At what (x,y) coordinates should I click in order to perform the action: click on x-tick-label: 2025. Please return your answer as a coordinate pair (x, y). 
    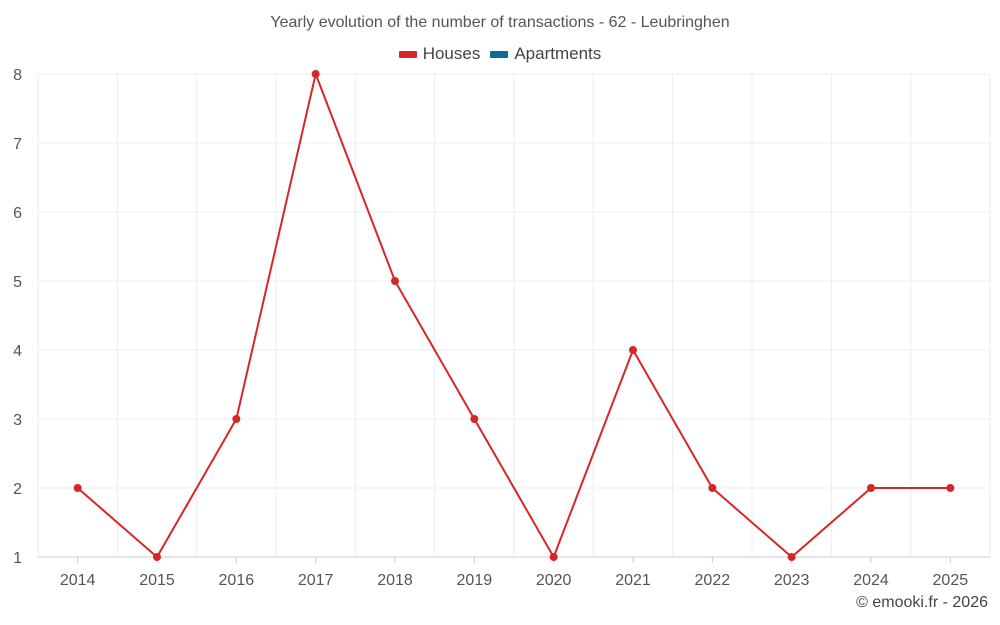
    Looking at the image, I should click on (951, 580).